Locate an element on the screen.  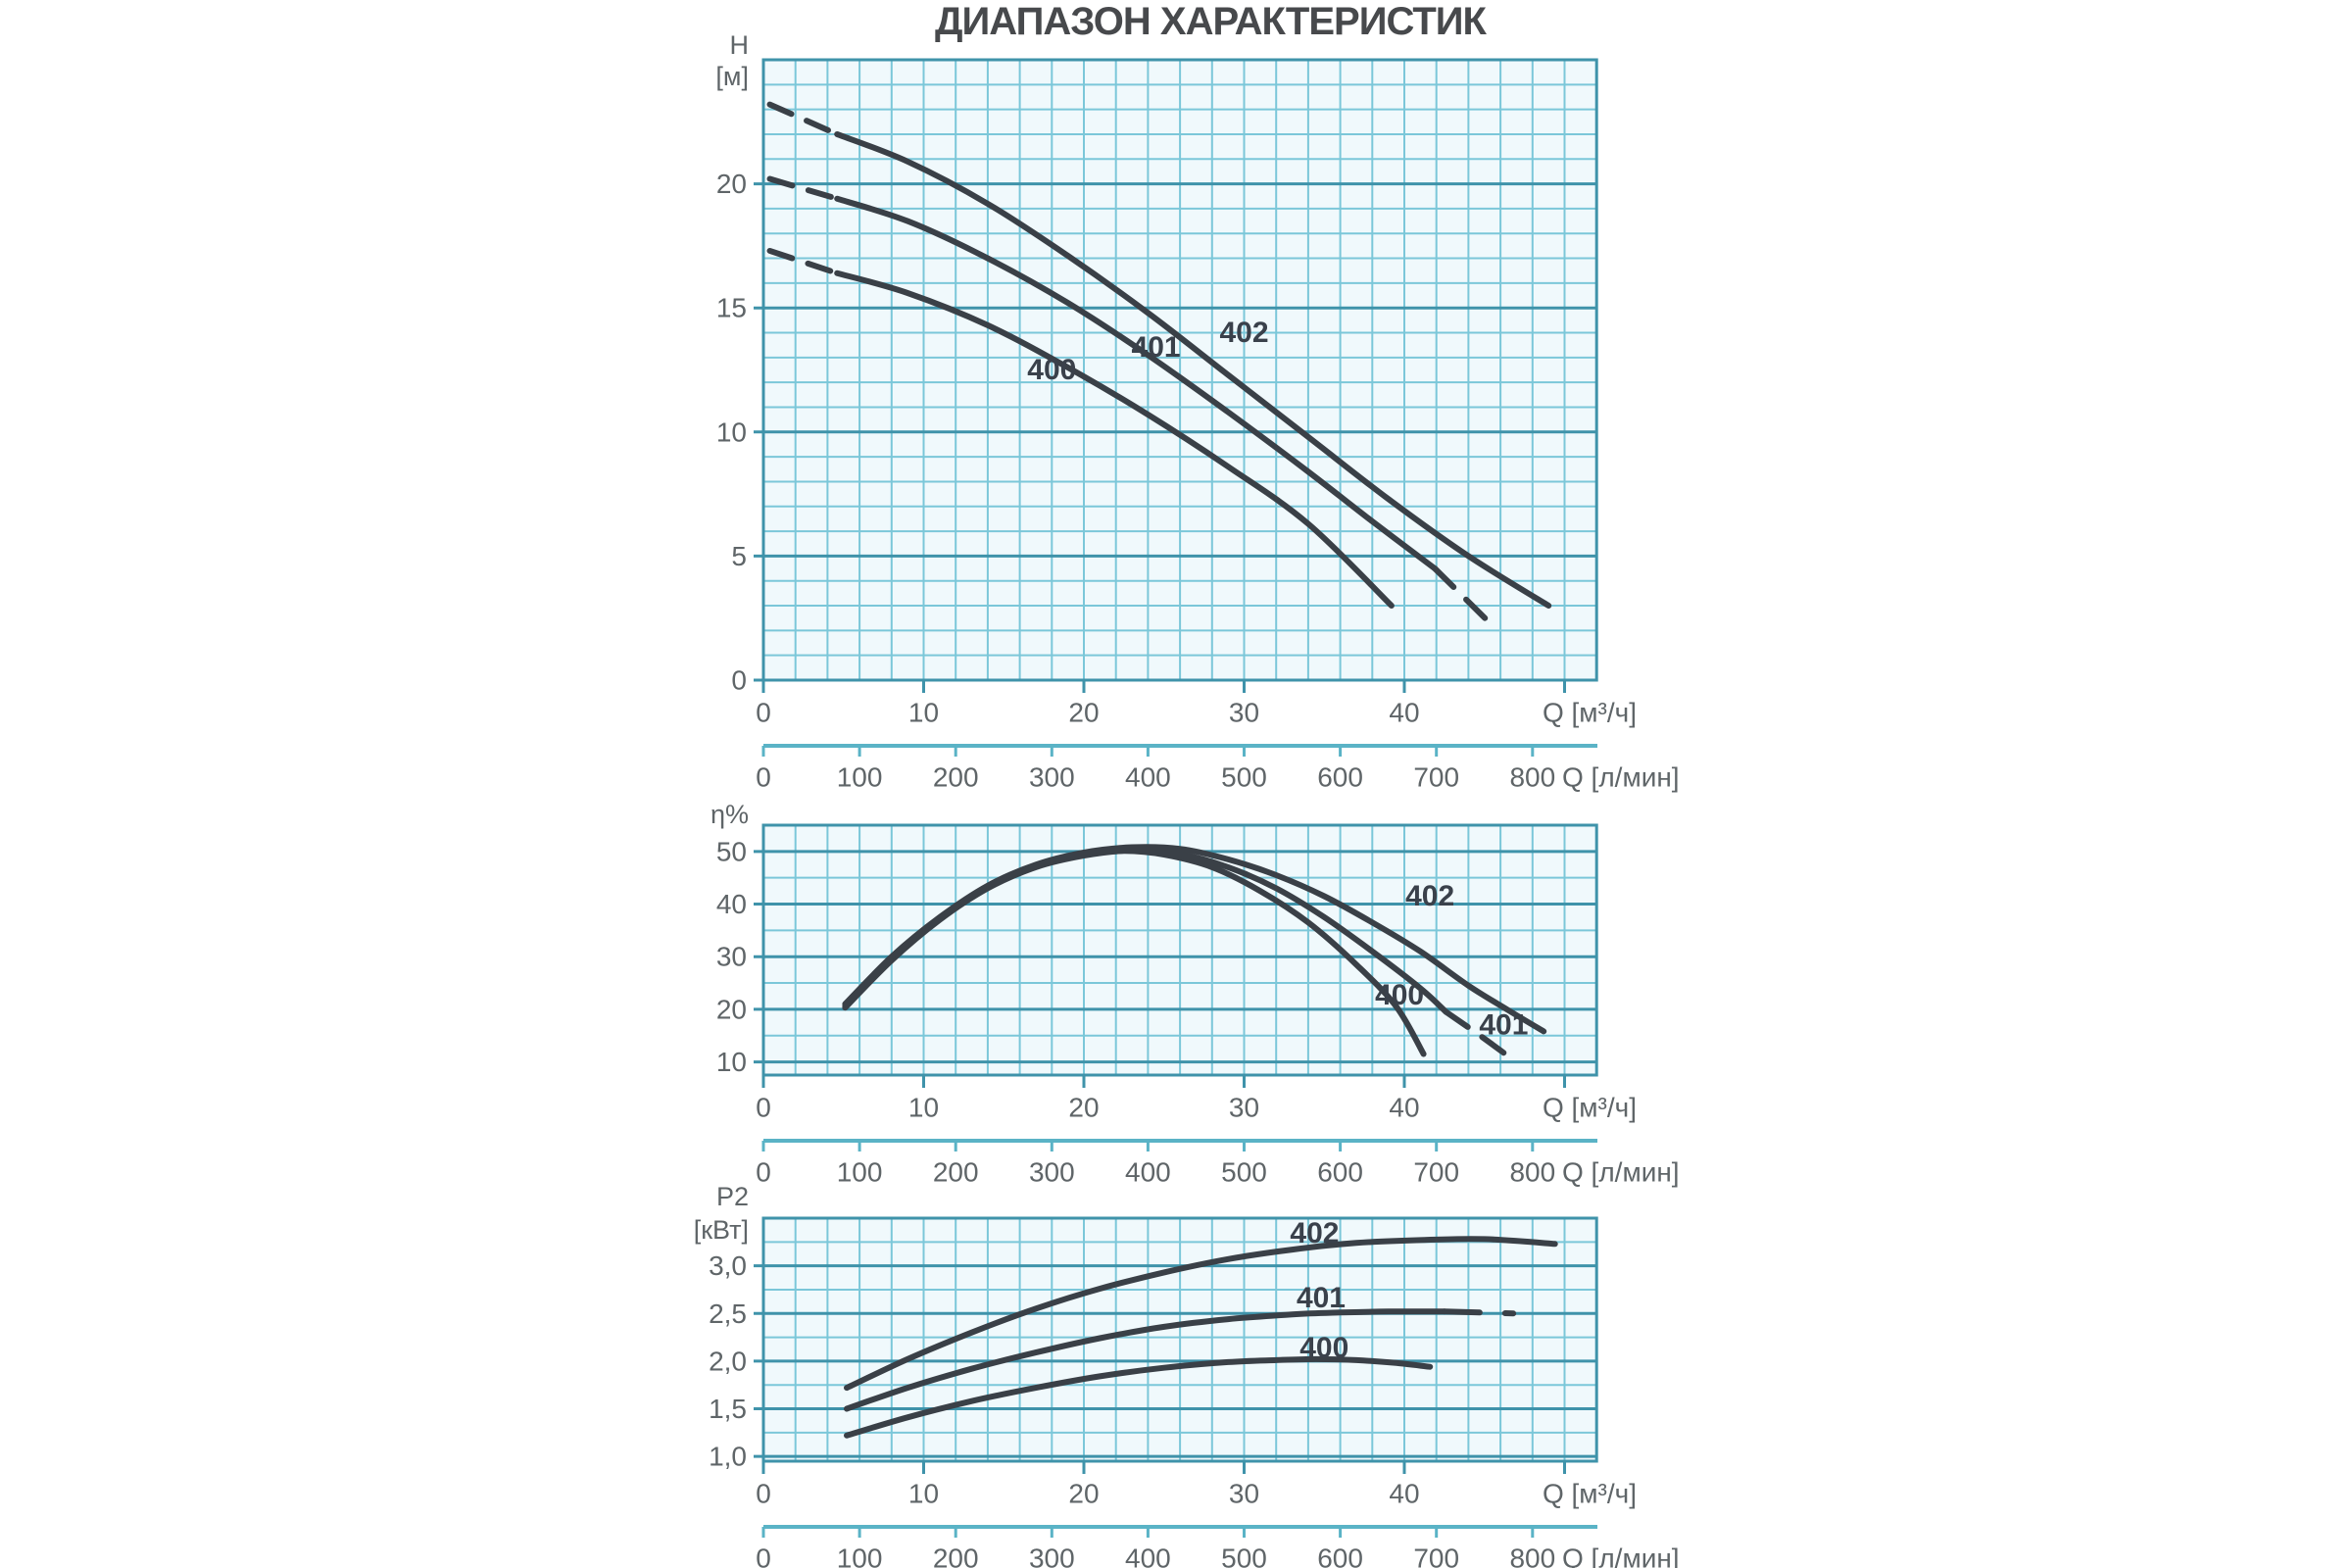
y-axis-name: P2 is located at coordinates (732, 1196).